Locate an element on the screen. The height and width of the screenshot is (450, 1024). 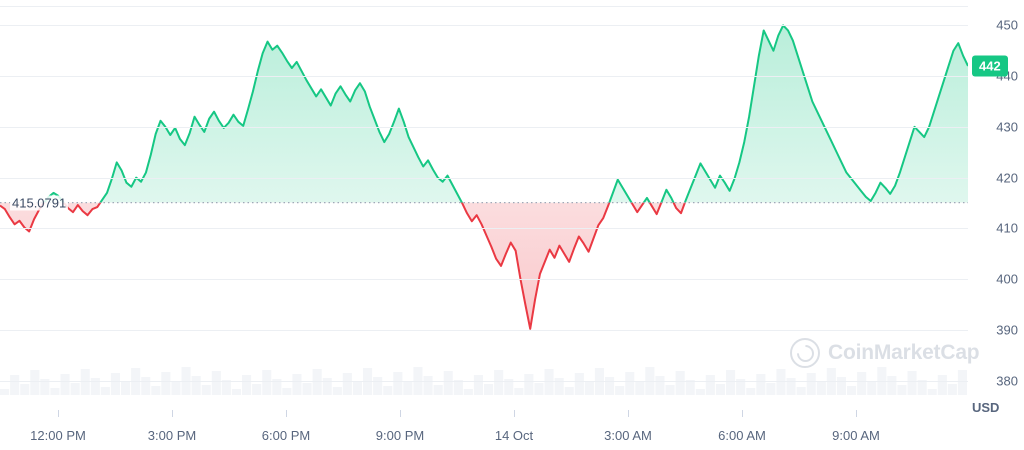
x-axis-tick-label: 9:00 AM is located at coordinates (856, 435).